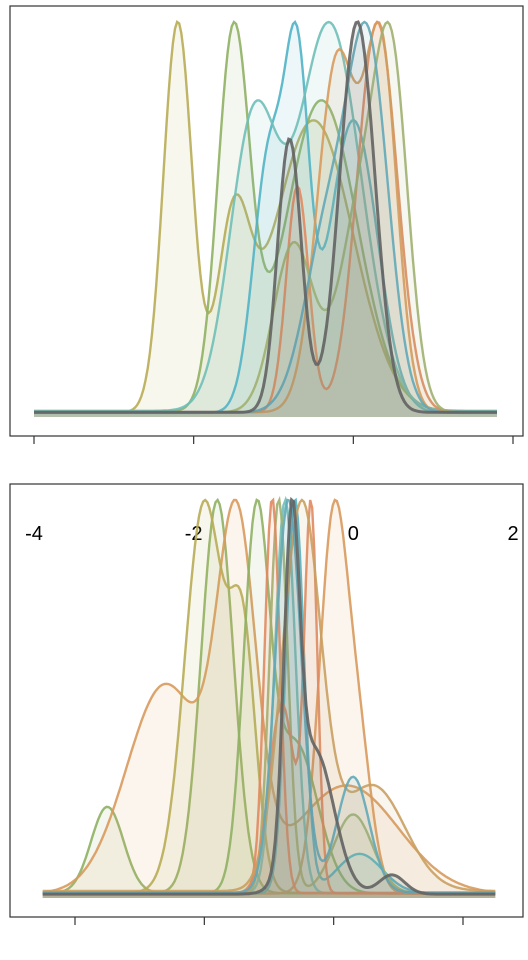 Image resolution: width=528 pixels, height=960 pixels. I want to click on x-tick-label: 0, so click(353, 534).